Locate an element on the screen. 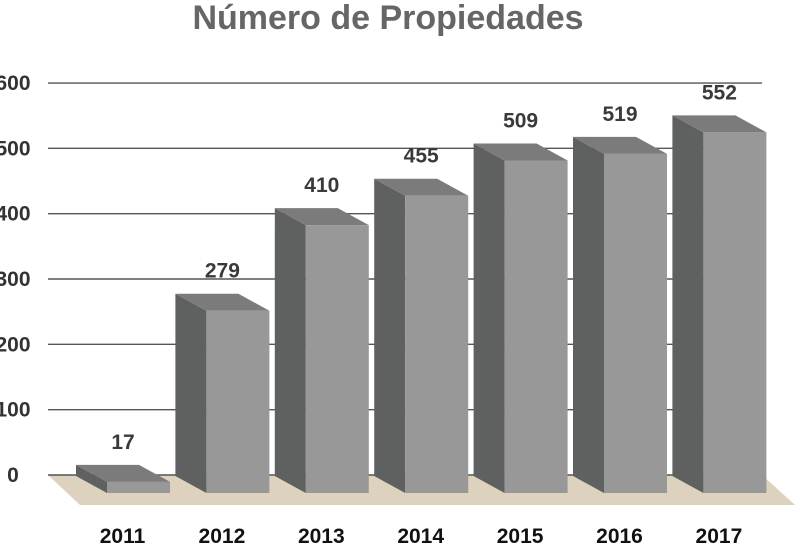  x-tick-label: 2017 is located at coordinates (719, 535).